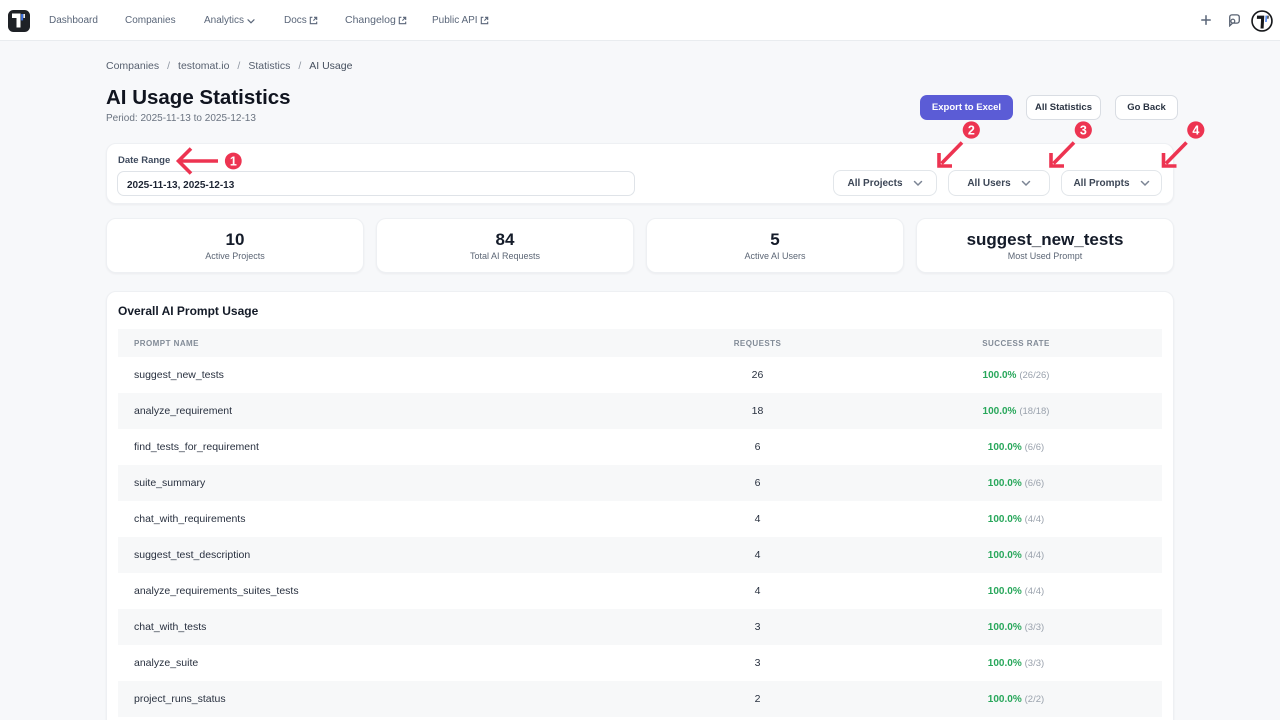 The width and height of the screenshot is (1280, 720). I want to click on svg-text: 4, so click(1195, 130).